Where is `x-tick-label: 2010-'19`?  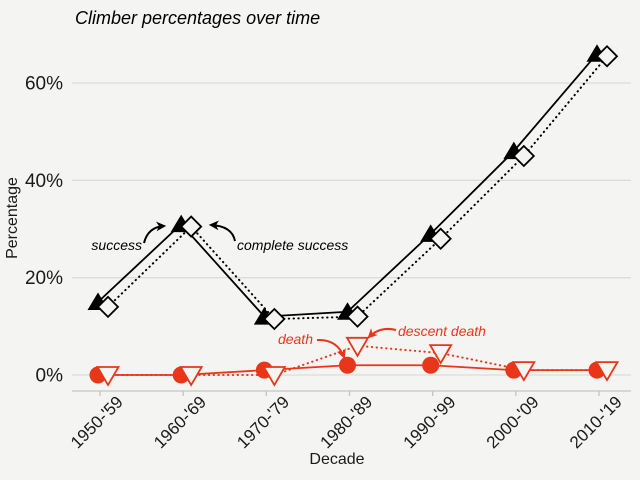 x-tick-label: 2010-'19 is located at coordinates (596, 422).